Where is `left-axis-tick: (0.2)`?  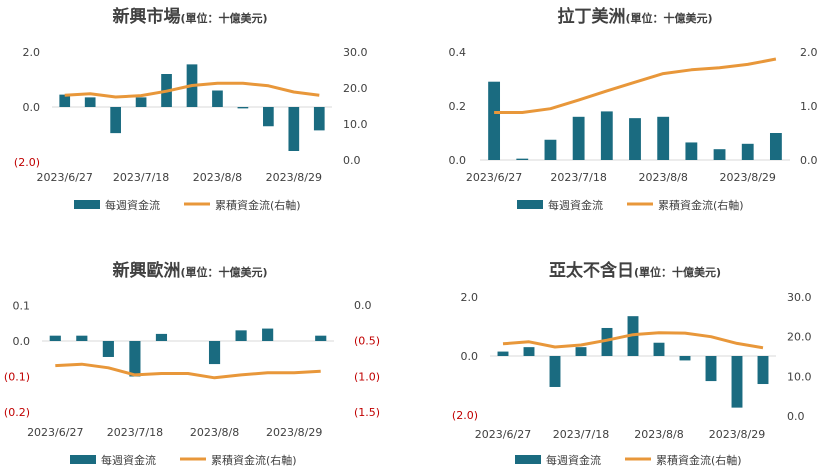 left-axis-tick: (0.2) is located at coordinates (17, 412).